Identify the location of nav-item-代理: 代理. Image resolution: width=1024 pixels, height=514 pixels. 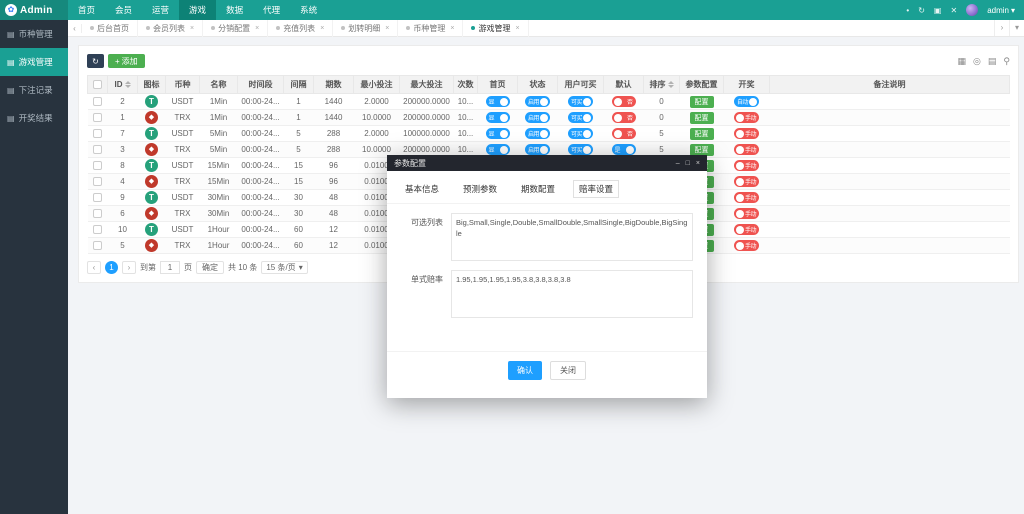
(272, 10).